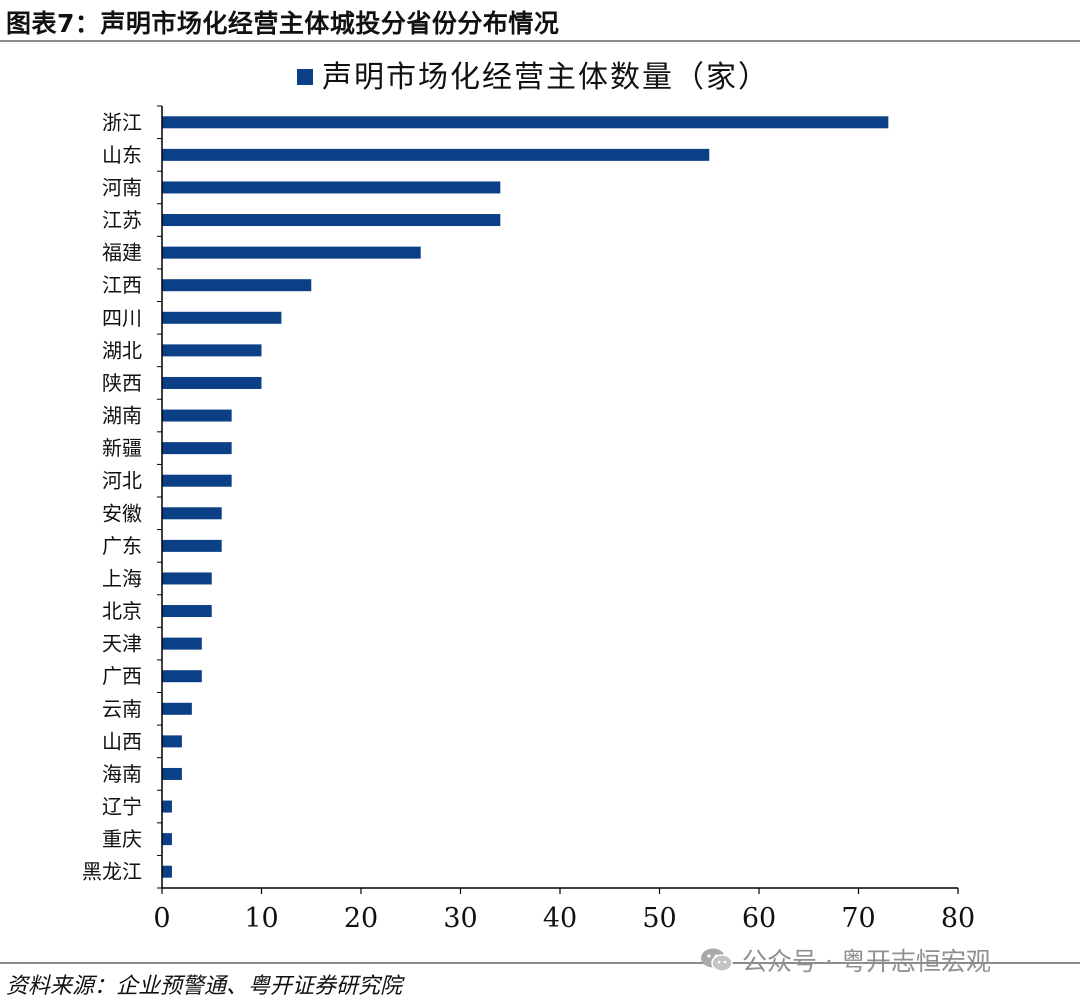 The image size is (1080, 1004). I want to click on bar-河北, so click(197, 480).